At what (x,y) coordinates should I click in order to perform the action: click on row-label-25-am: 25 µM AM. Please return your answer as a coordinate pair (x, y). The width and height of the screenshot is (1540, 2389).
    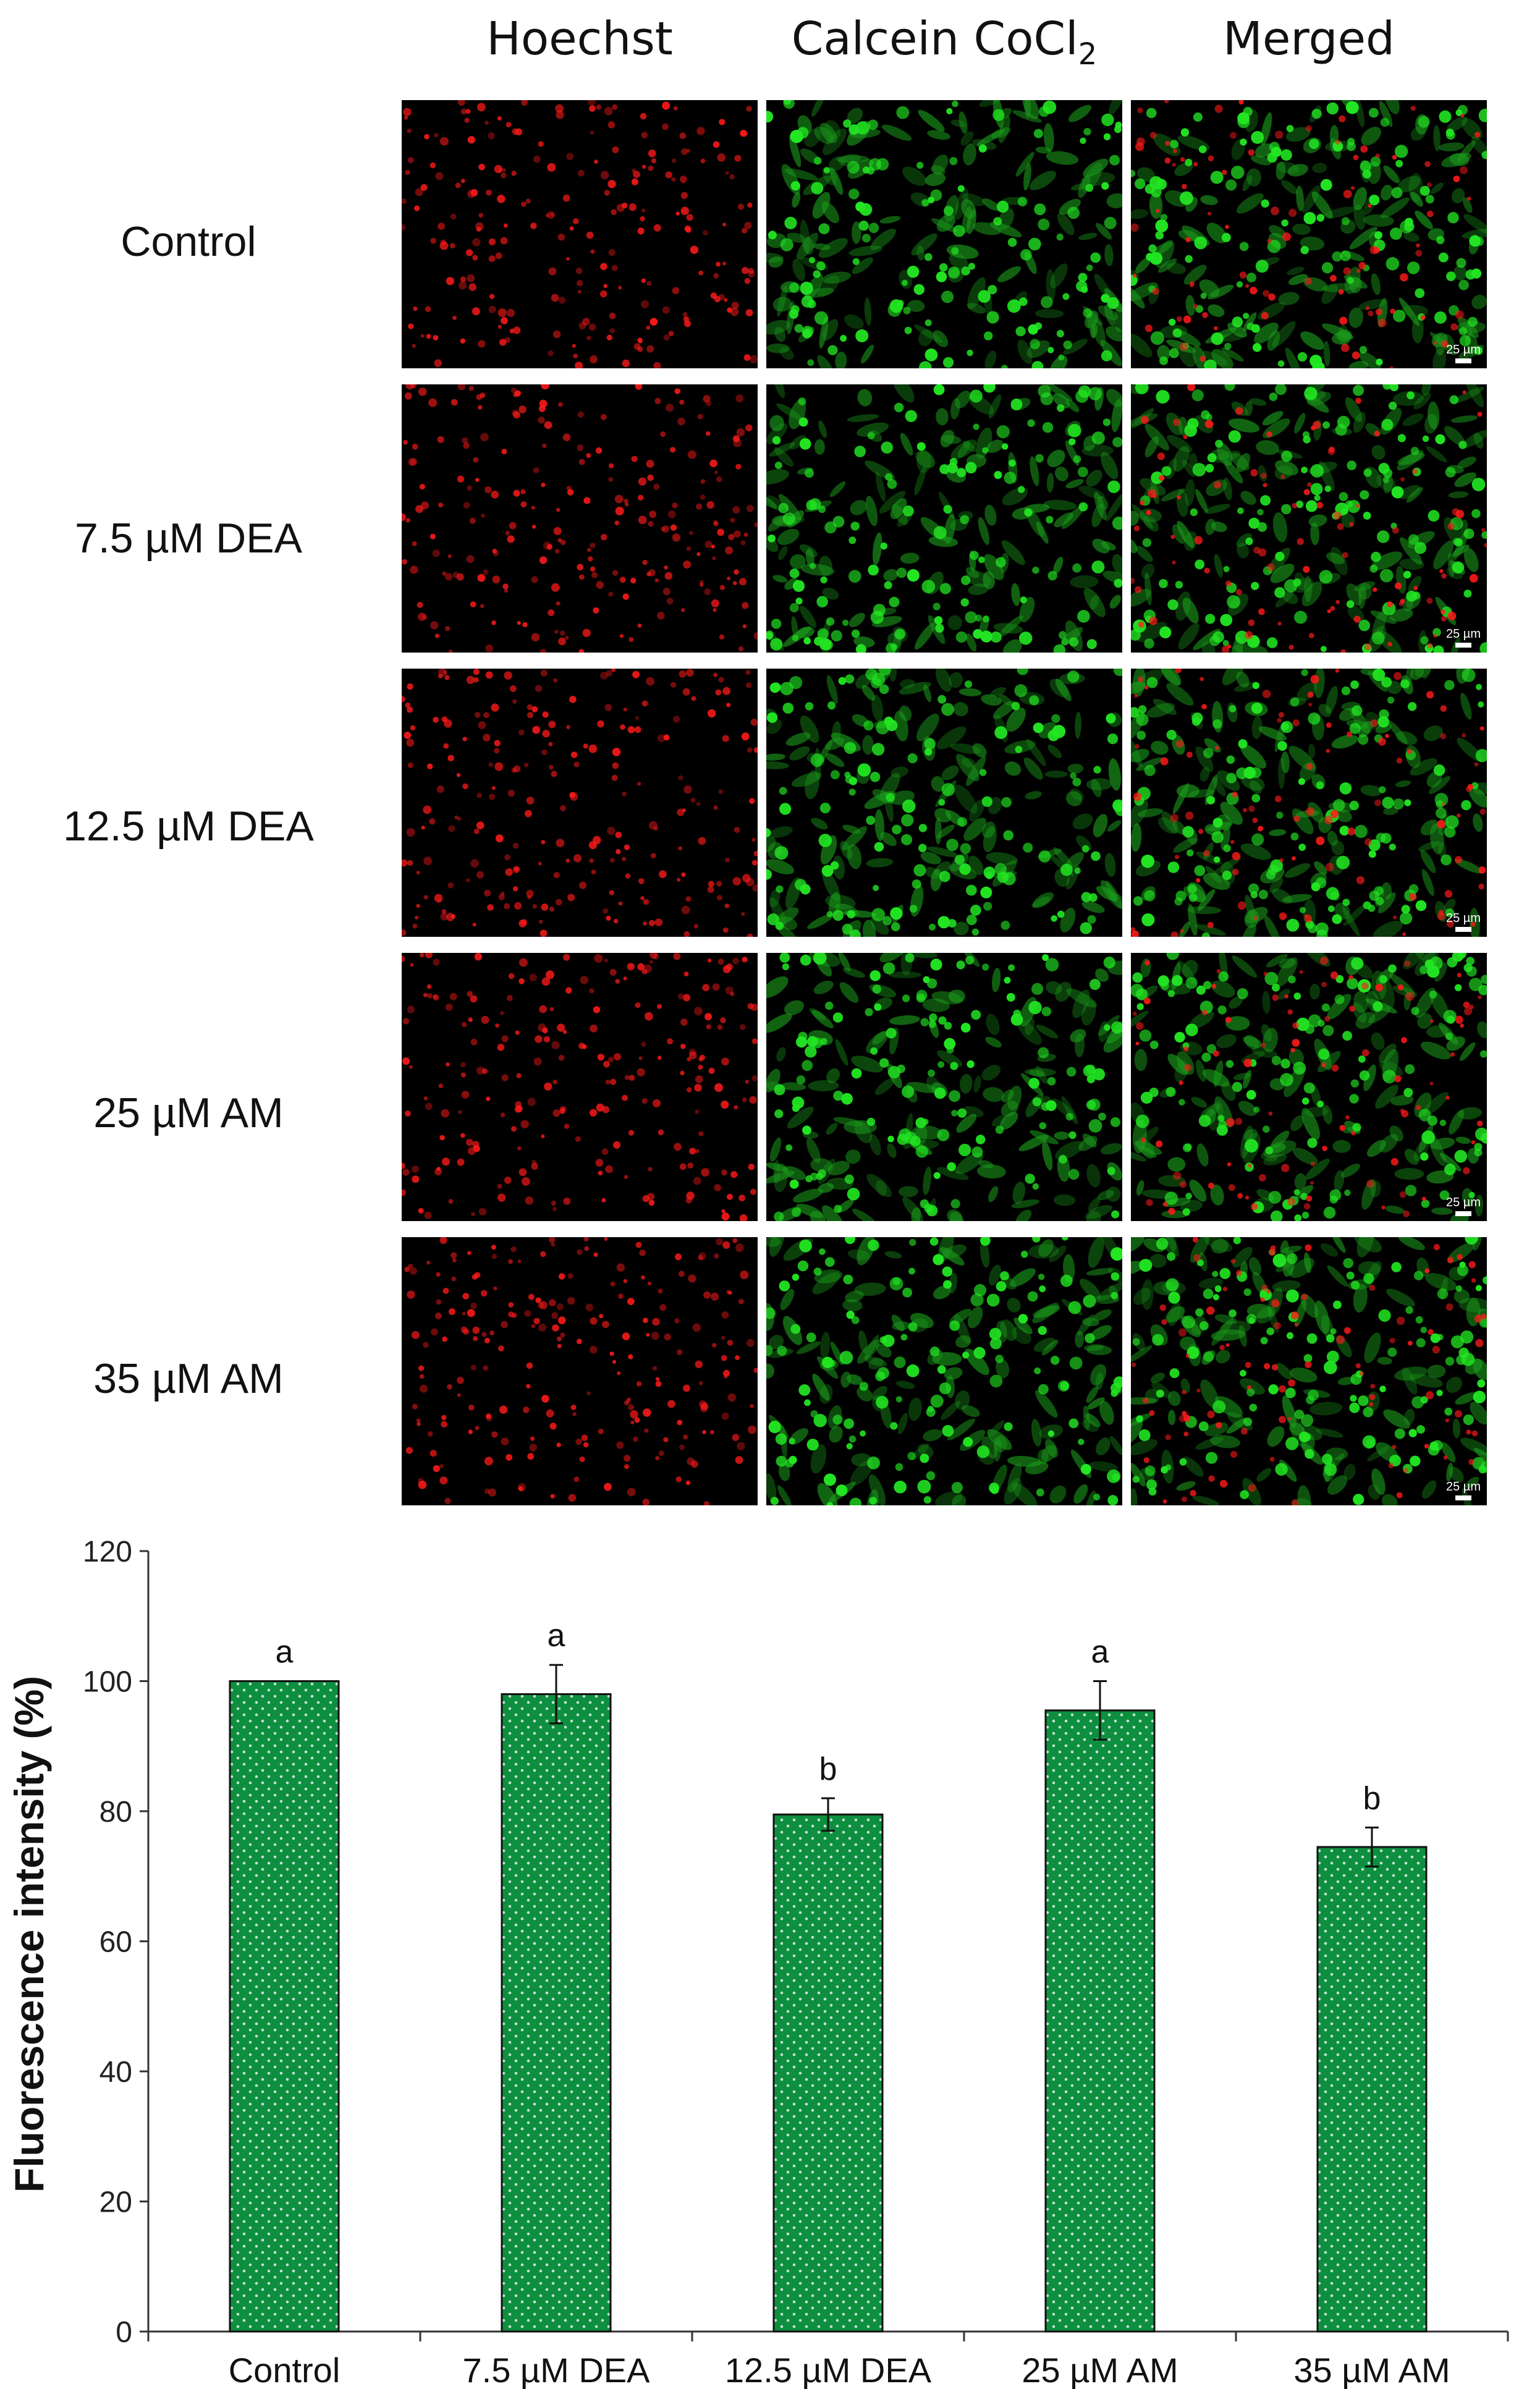
    Looking at the image, I should click on (188, 1112).